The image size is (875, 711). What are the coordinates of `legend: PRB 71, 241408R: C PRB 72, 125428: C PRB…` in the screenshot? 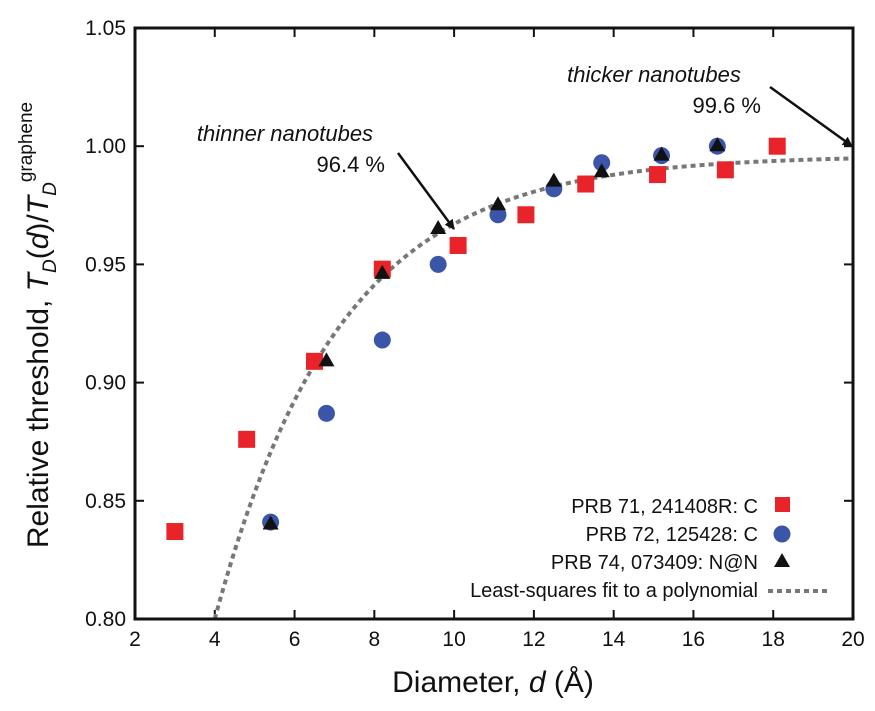 It's located at (650, 549).